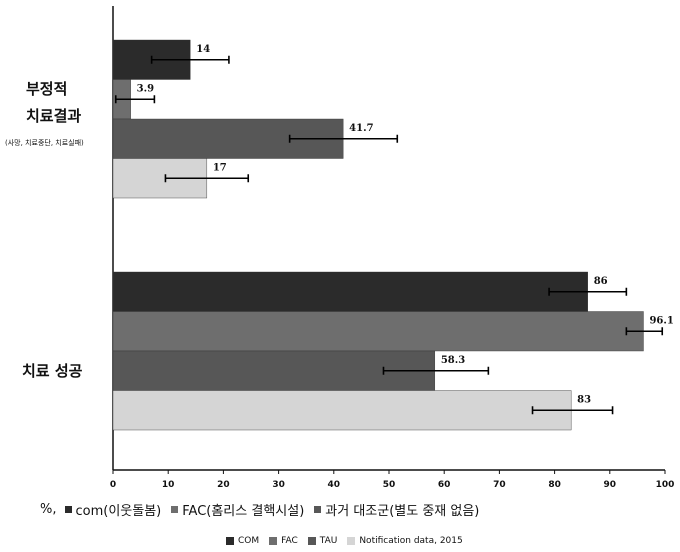 The width and height of the screenshot is (680, 552). I want to click on legend-en-label-notification: Notification data, 2015, so click(411, 541).